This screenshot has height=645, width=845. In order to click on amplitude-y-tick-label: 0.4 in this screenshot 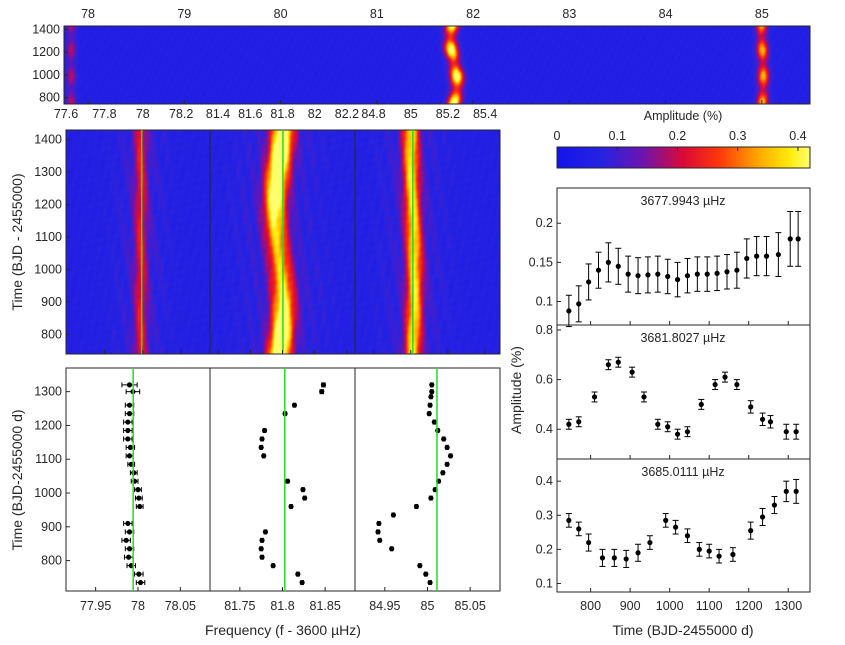, I will do `click(544, 429)`.